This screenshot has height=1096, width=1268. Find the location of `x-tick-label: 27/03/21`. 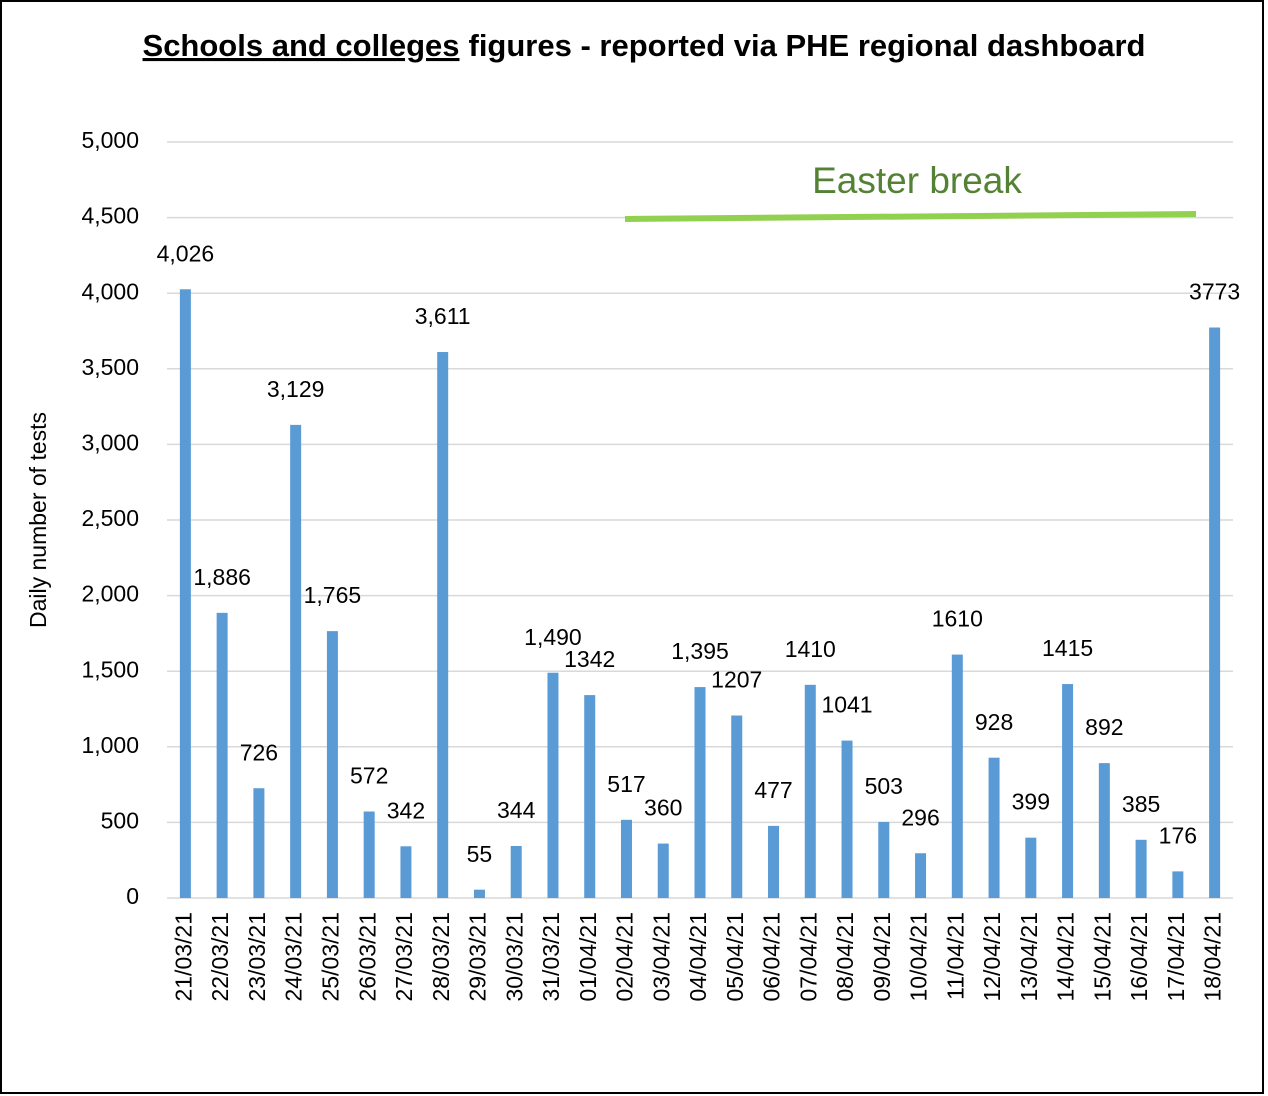

x-tick-label: 27/03/21 is located at coordinates (404, 957).